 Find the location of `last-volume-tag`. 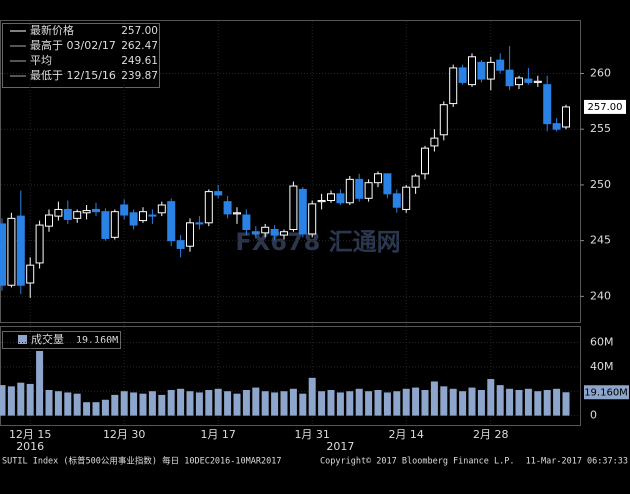

last-volume-tag is located at coordinates (606, 392).